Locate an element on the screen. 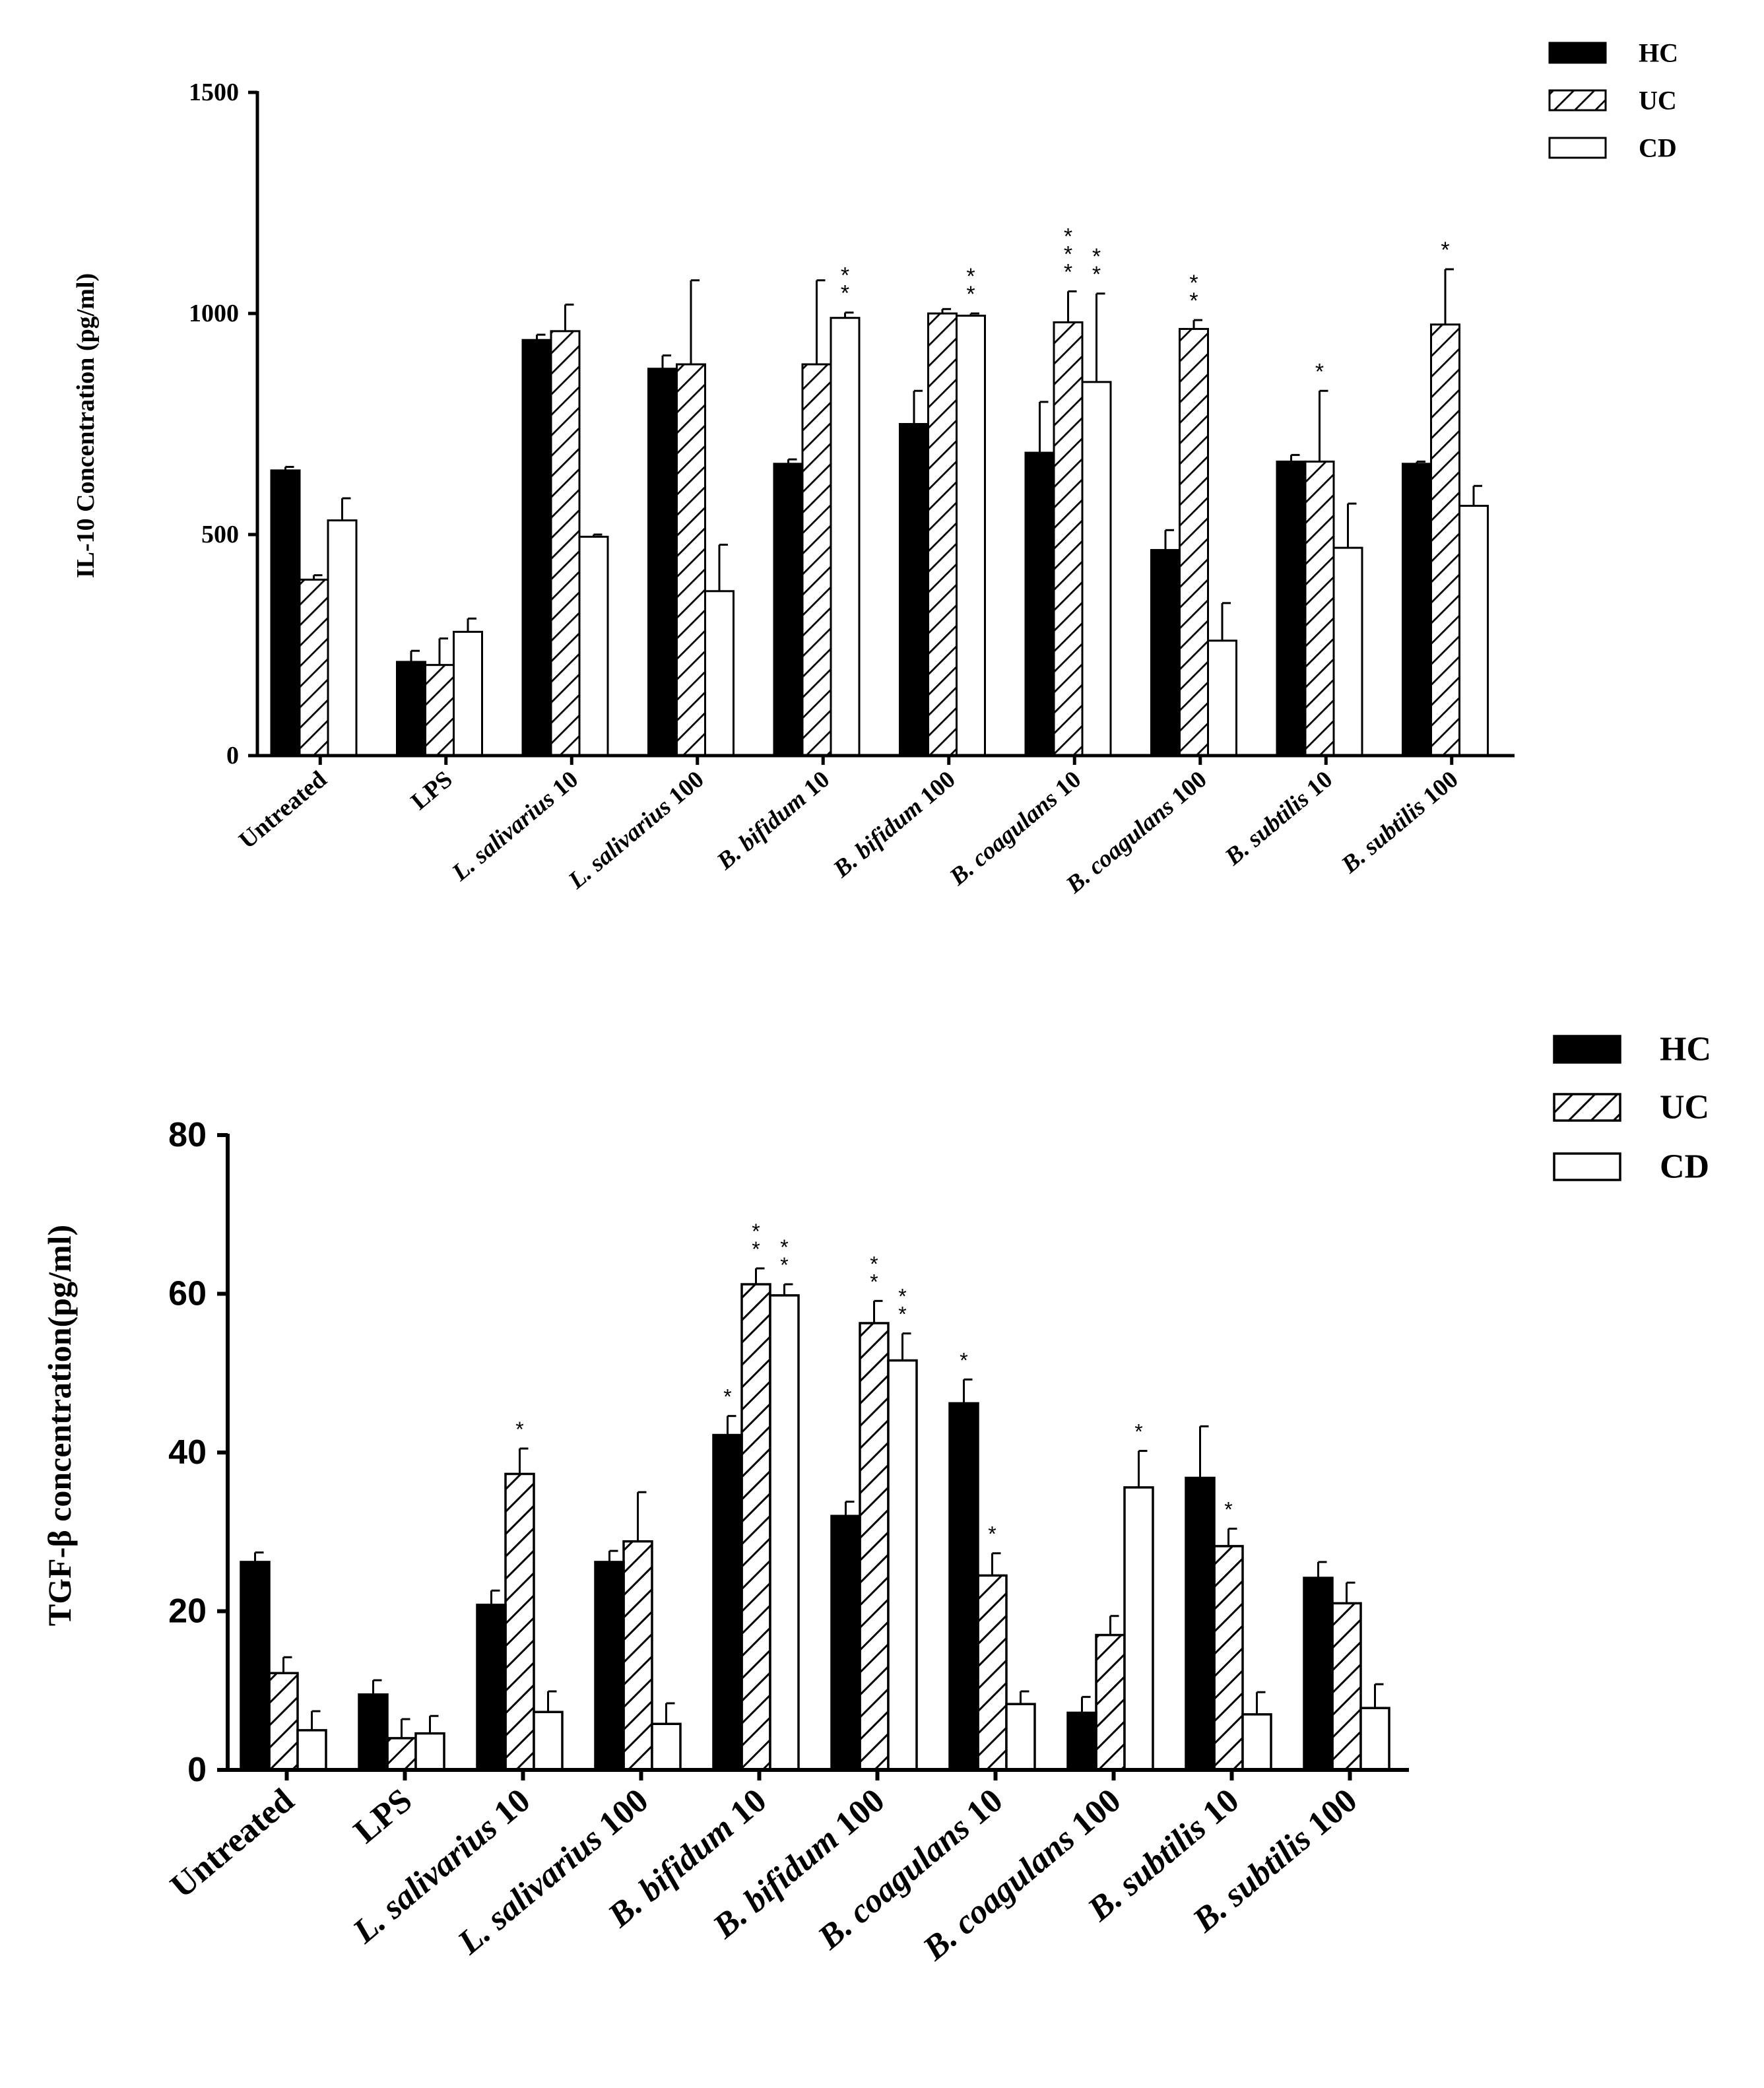 This screenshot has height=2088, width=1764. x-tick-label: B. coagulans 10 is located at coordinates (1015, 828).